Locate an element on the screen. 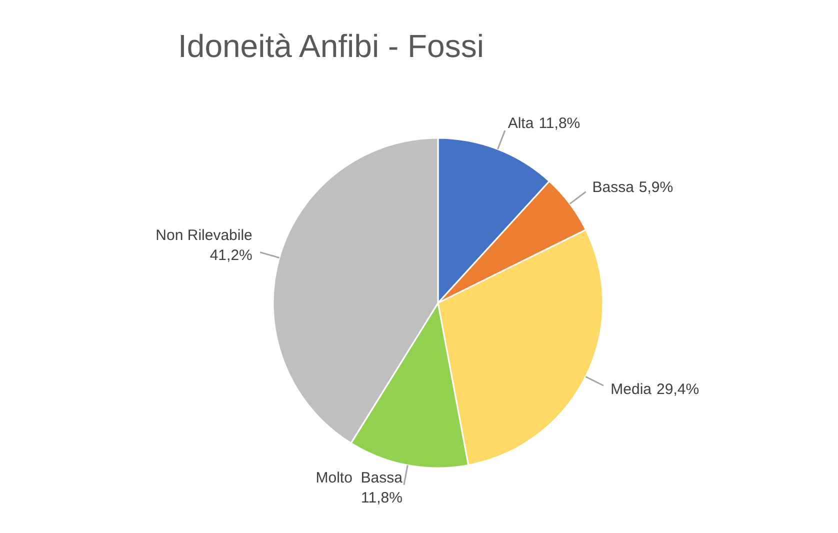 Image resolution: width=838 pixels, height=533 pixels. slice-label: Media is located at coordinates (631, 389).